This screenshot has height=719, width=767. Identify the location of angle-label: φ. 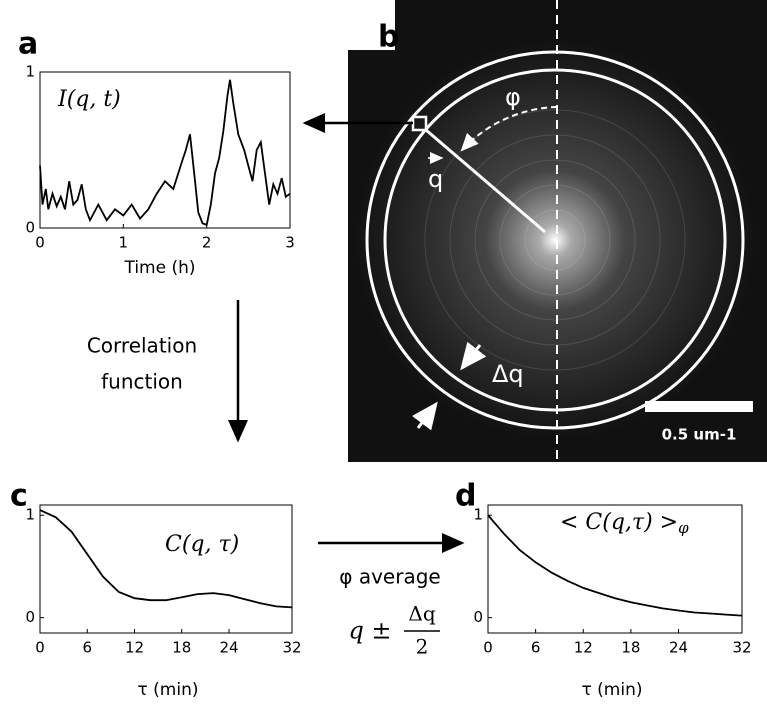
(513, 97).